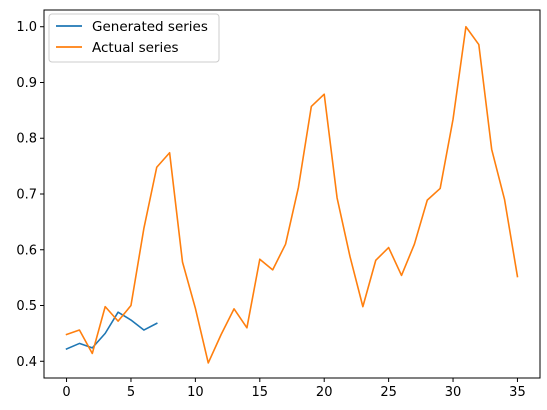 The height and width of the screenshot is (410, 547). What do you see at coordinates (26, 250) in the screenshot?
I see `y-tick-label: 0.6` at bounding box center [26, 250].